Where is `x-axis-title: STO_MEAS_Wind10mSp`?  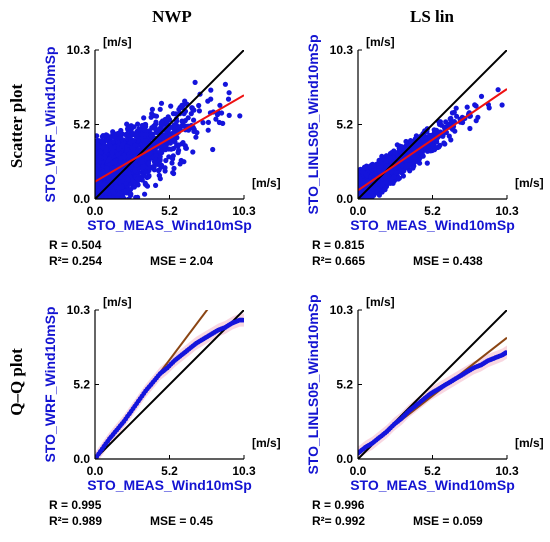
x-axis-title: STO_MEAS_Wind10mSp is located at coordinates (169, 225).